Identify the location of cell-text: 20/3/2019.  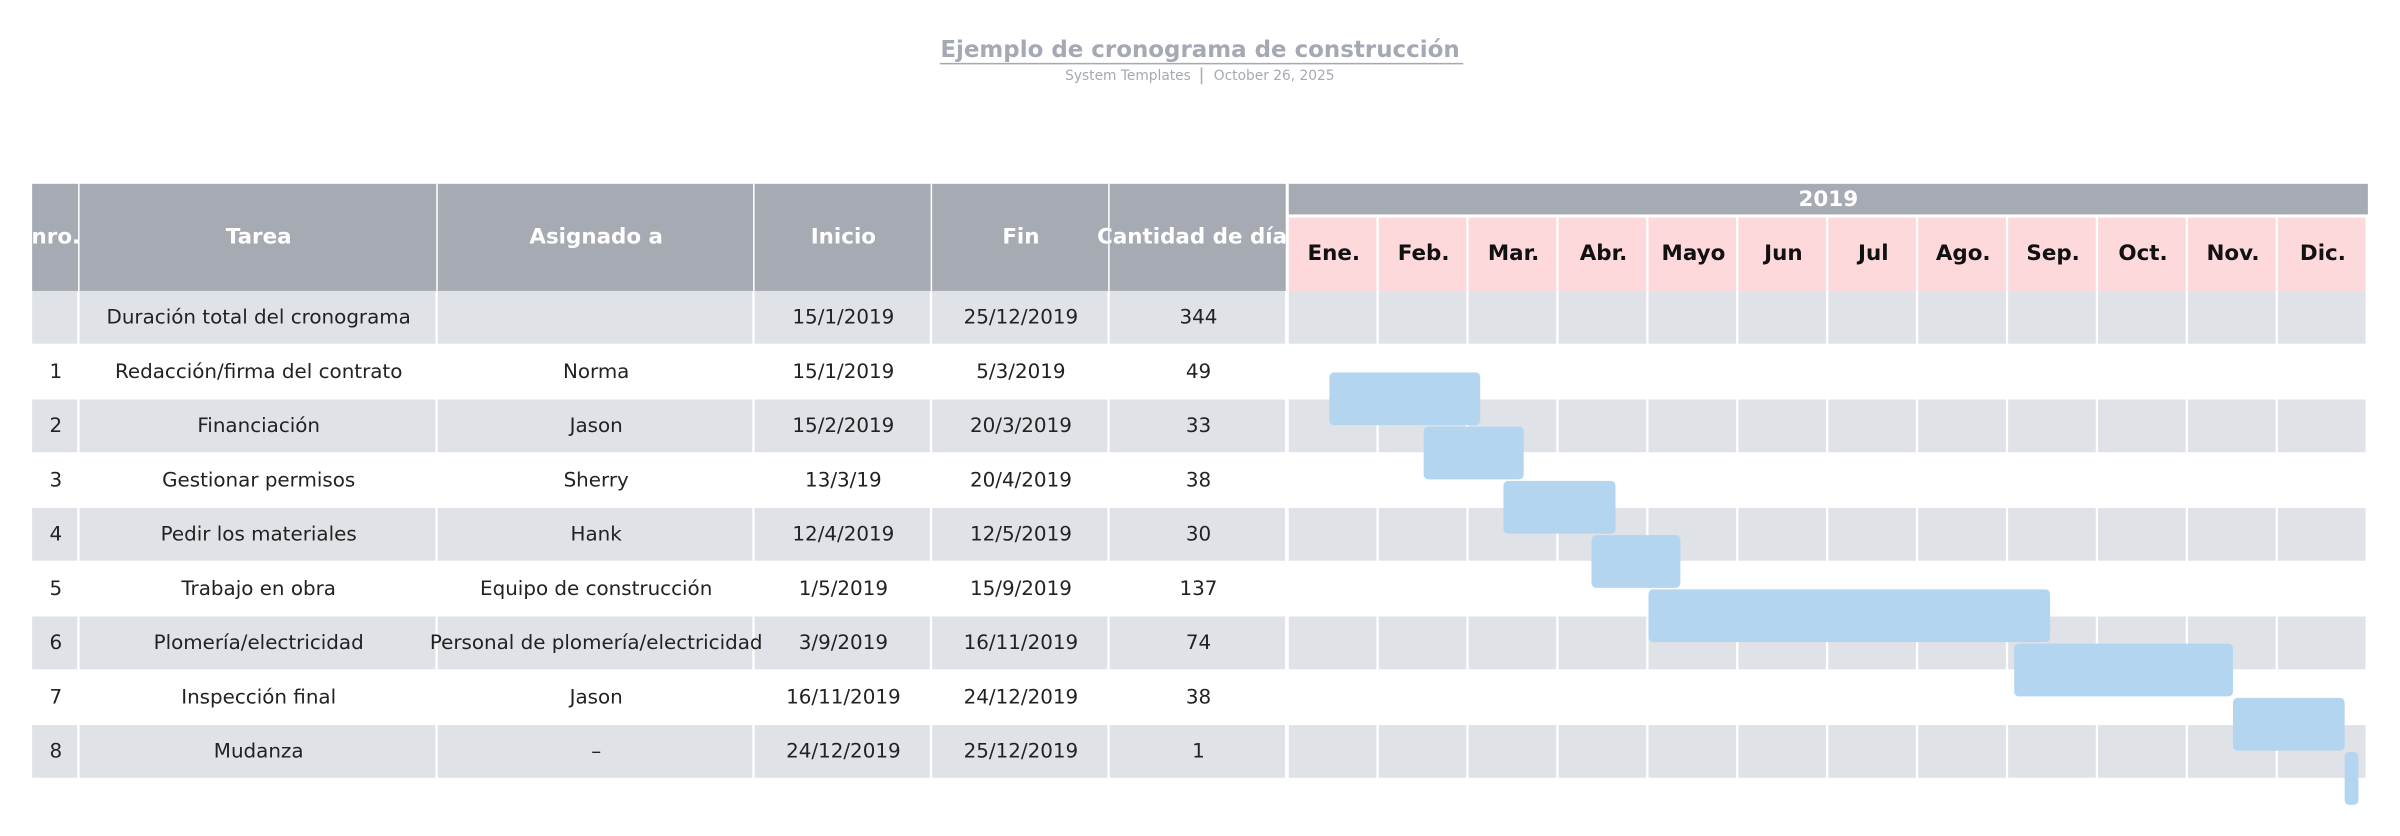
(1021, 425).